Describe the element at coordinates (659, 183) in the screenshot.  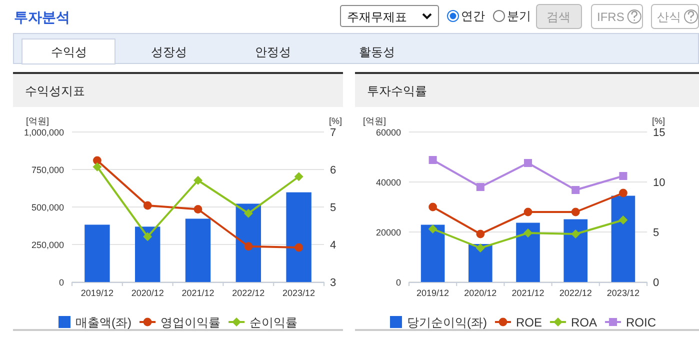
I see `y2-tick-label: 10` at that location.